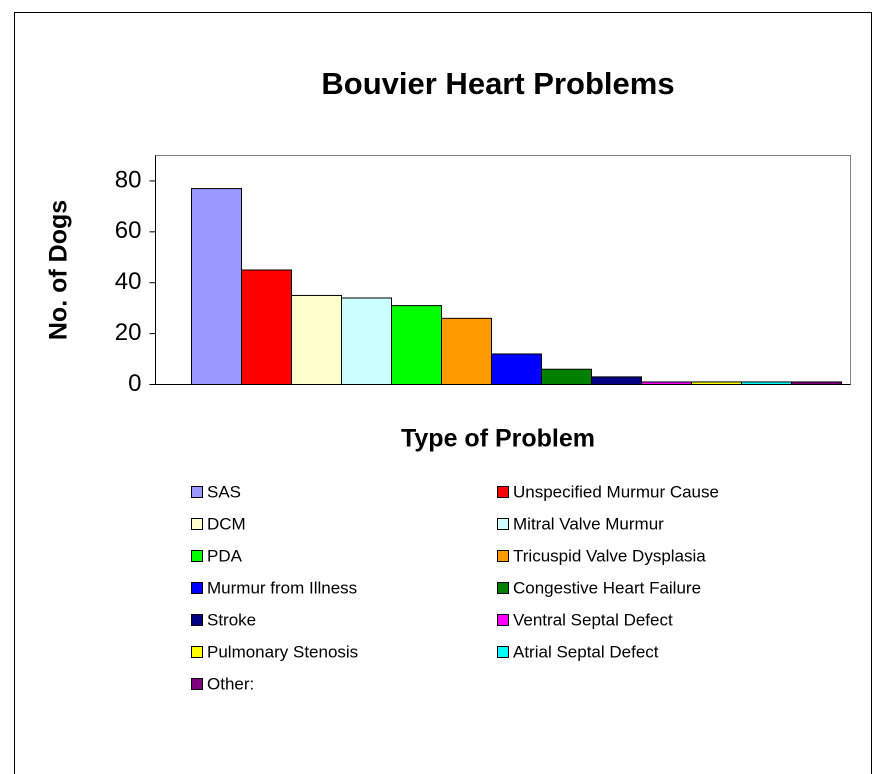 The width and height of the screenshot is (886, 774). Describe the element at coordinates (128, 281) in the screenshot. I see `y-tick-label: 40` at that location.